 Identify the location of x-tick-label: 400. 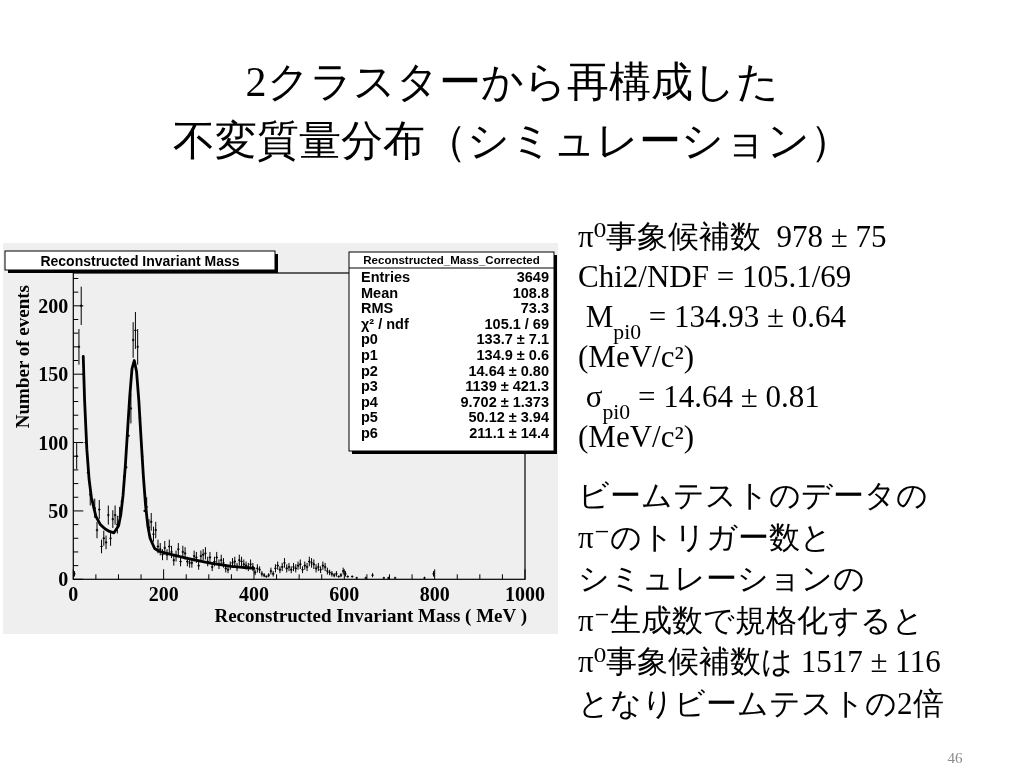
(253, 594).